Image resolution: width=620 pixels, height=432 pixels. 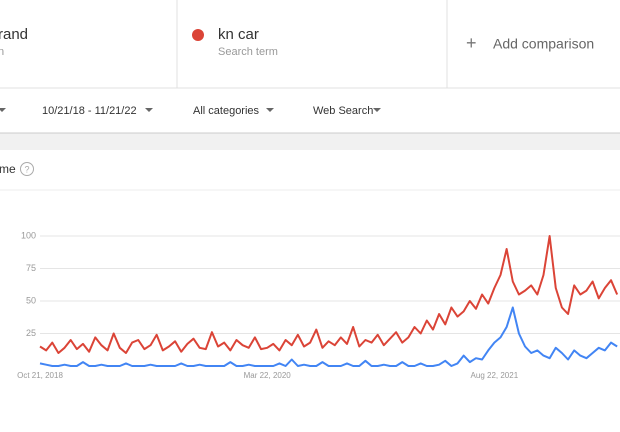 What do you see at coordinates (31, 300) in the screenshot?
I see `y-tick-label: 50` at bounding box center [31, 300].